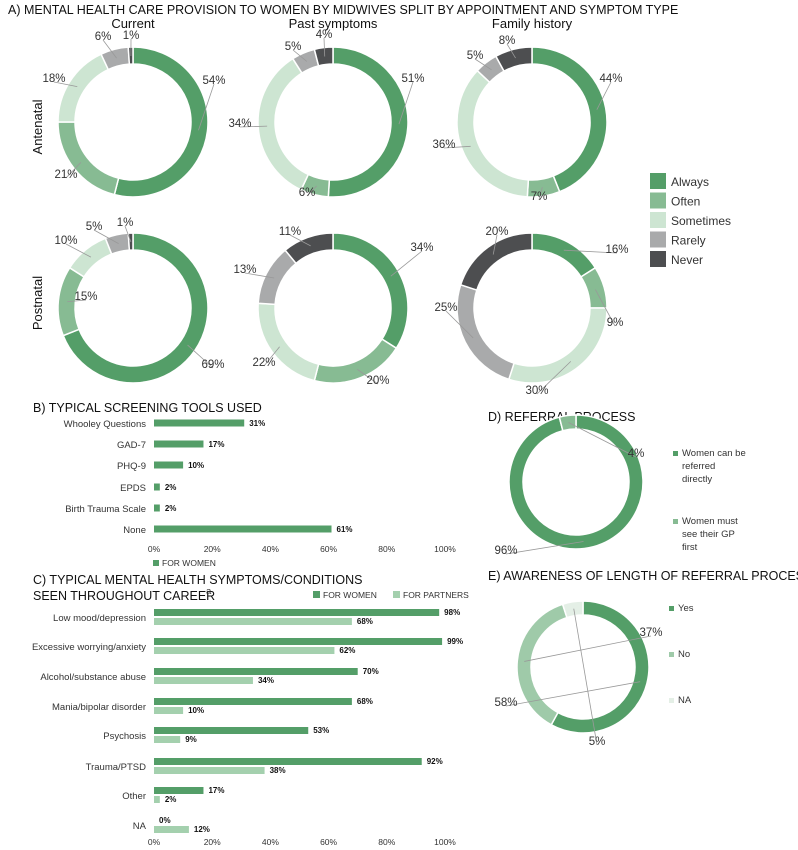  Describe the element at coordinates (507, 41) in the screenshot. I see `data-label: 8%` at that location.